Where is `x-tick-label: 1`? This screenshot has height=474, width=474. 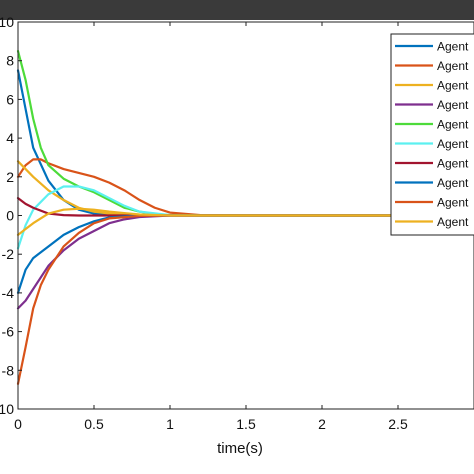 x-tick-label: 1 is located at coordinates (170, 424).